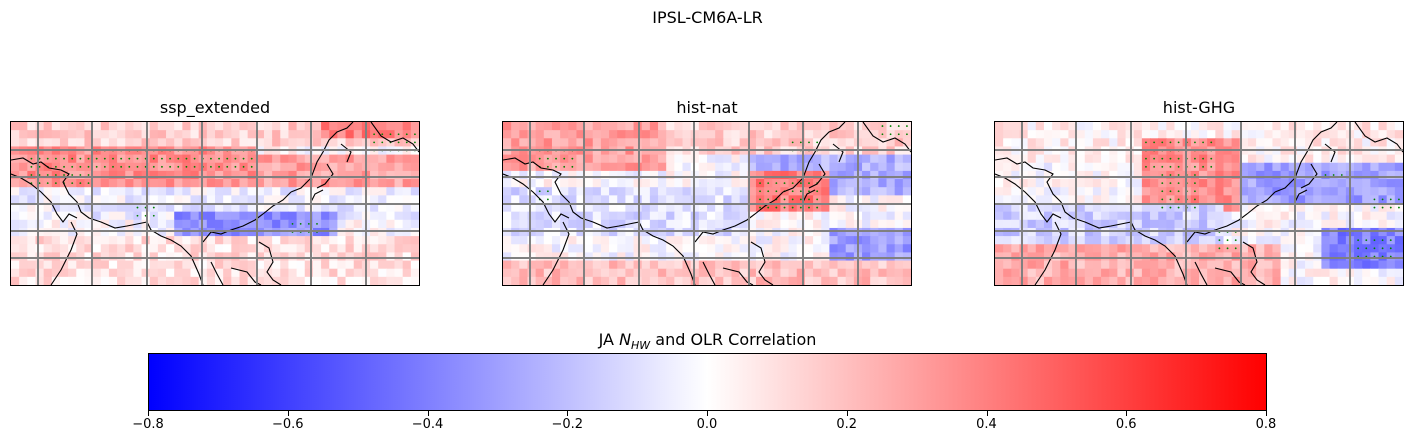 The image size is (1415, 444). Describe the element at coordinates (215, 203) in the screenshot. I see `map-panel-ssp-extended` at that location.